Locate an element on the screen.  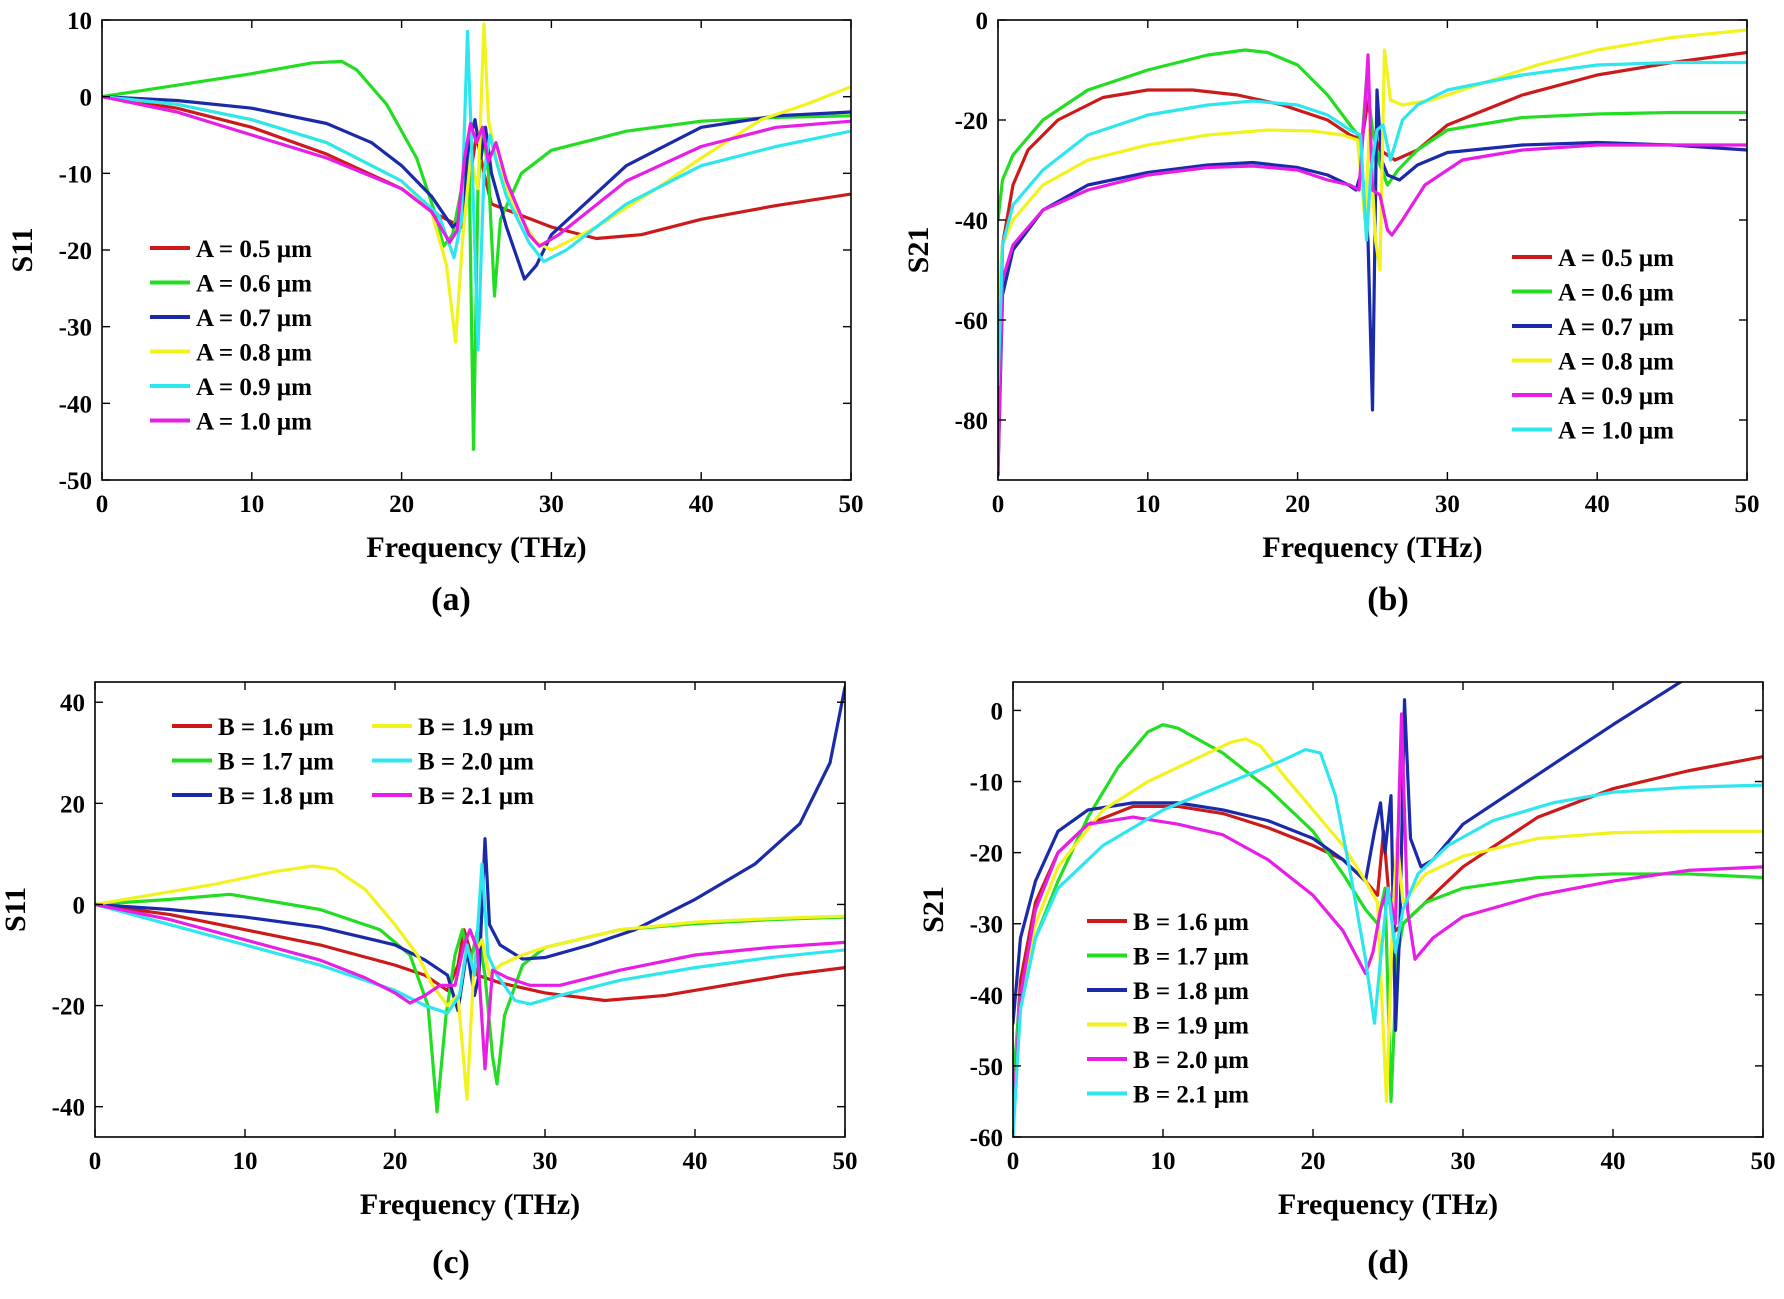
series-line-b-1-9-m is located at coordinates (1388, 931).